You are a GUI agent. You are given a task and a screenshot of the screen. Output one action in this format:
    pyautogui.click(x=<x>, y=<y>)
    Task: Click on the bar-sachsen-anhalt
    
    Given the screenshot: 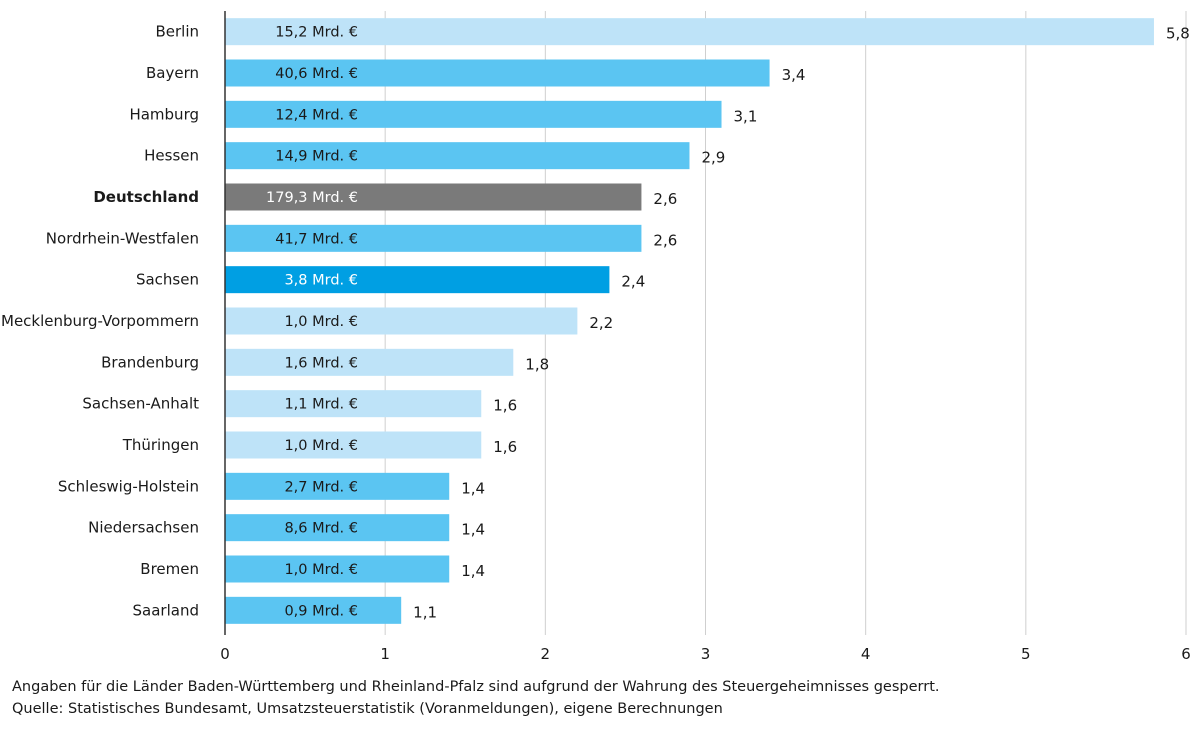 What is the action you would take?
    pyautogui.click(x=353, y=404)
    